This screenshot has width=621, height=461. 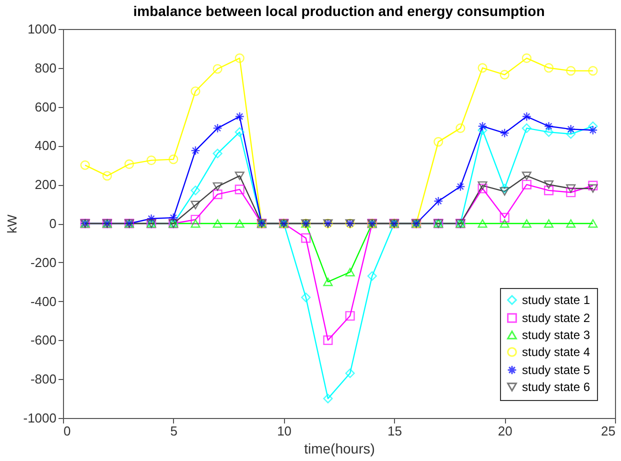 What do you see at coordinates (339, 11) in the screenshot?
I see `chart-title: imbalance between local production and energy consumption` at bounding box center [339, 11].